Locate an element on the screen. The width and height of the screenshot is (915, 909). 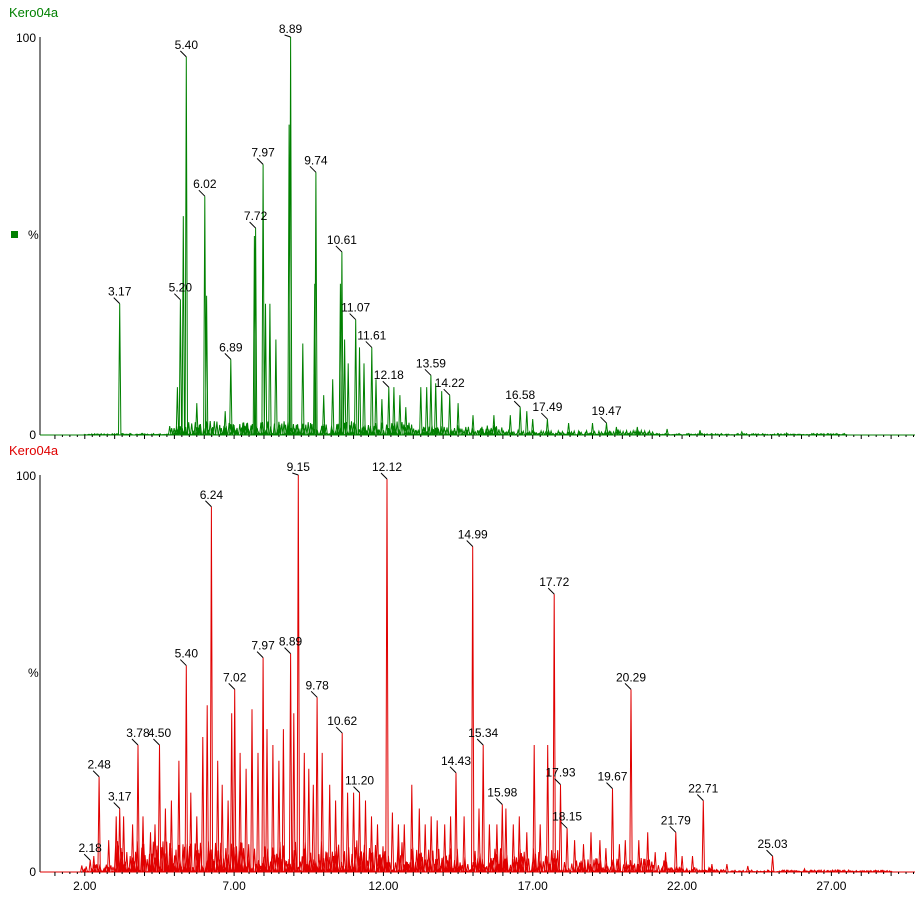
peak-label: 19.47 is located at coordinates (606, 411).